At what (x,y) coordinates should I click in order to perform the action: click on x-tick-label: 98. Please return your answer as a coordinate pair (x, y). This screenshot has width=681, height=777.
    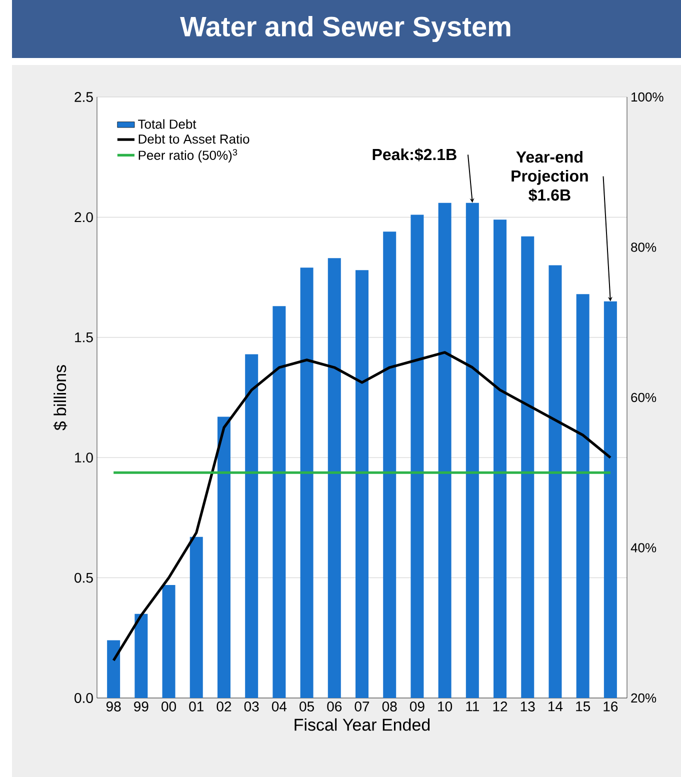
    Looking at the image, I should click on (113, 707).